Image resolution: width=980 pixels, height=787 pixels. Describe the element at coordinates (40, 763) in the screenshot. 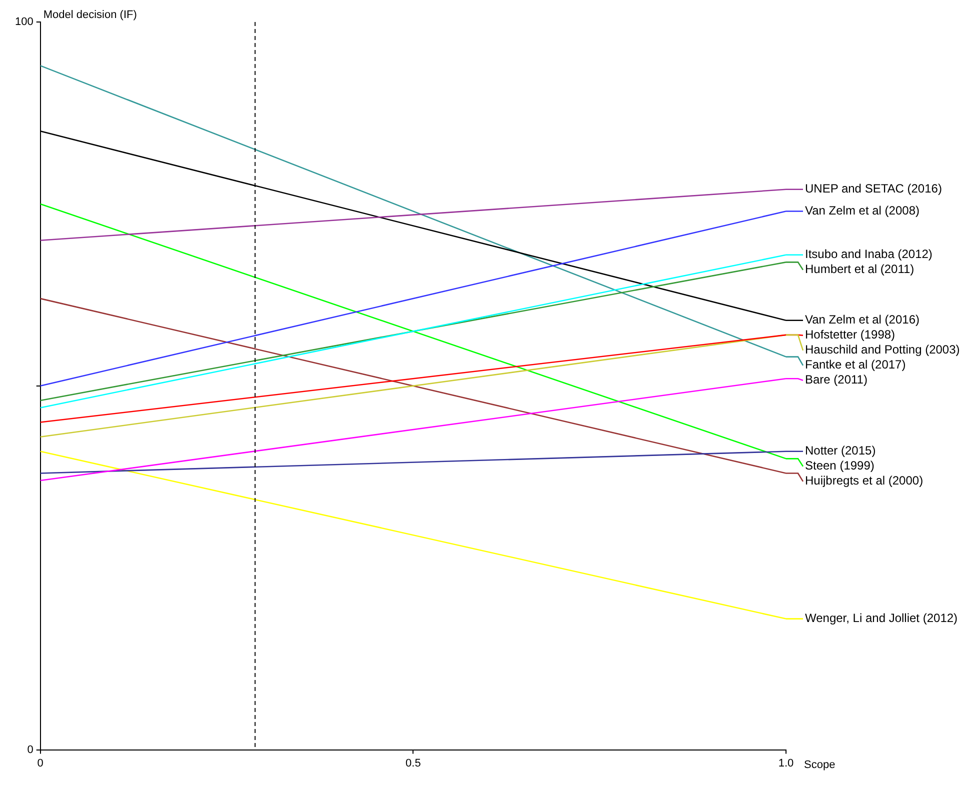

I see `x-tick-label: 0` at that location.